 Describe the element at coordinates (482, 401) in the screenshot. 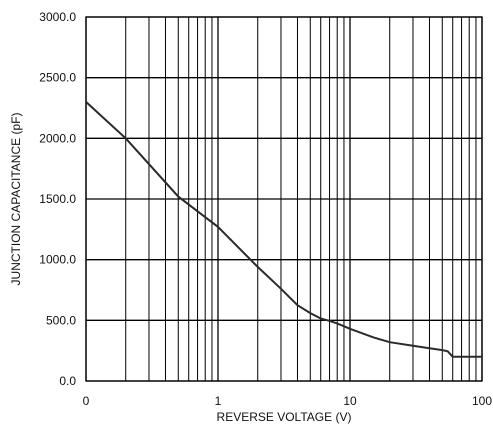

I see `x-tick-label: 100` at that location.